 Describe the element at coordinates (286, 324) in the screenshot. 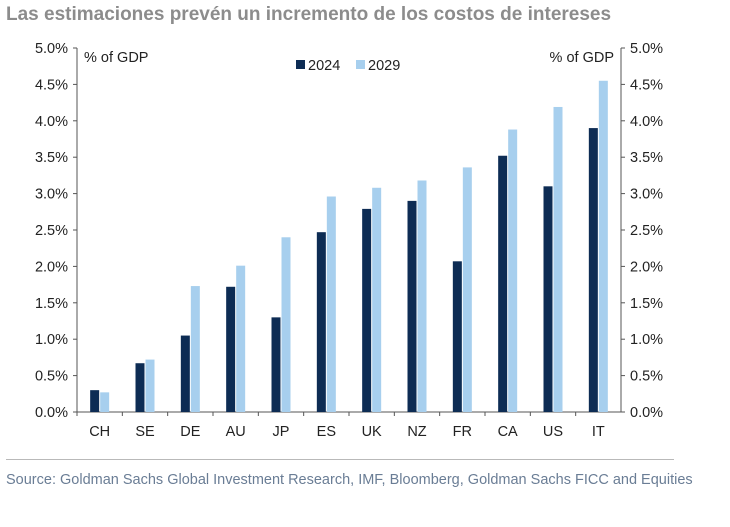

I see `bar-2029-JP` at that location.